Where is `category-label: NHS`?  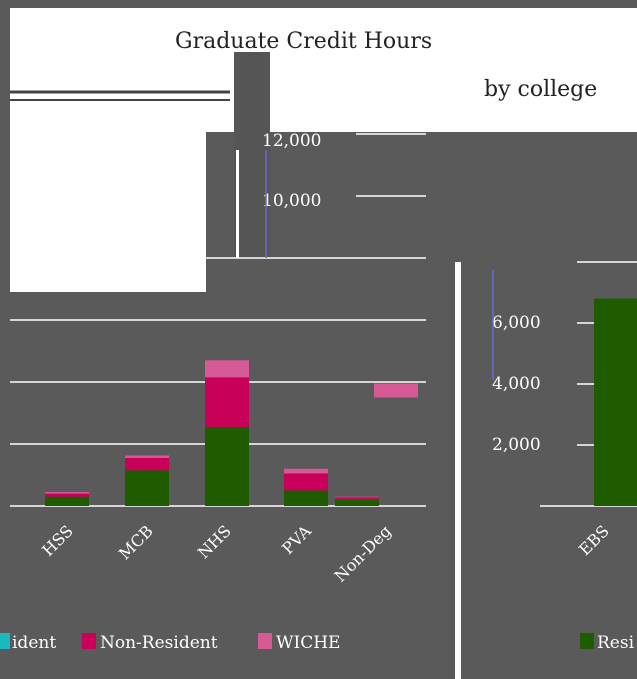
category-label: NHS is located at coordinates (214, 541).